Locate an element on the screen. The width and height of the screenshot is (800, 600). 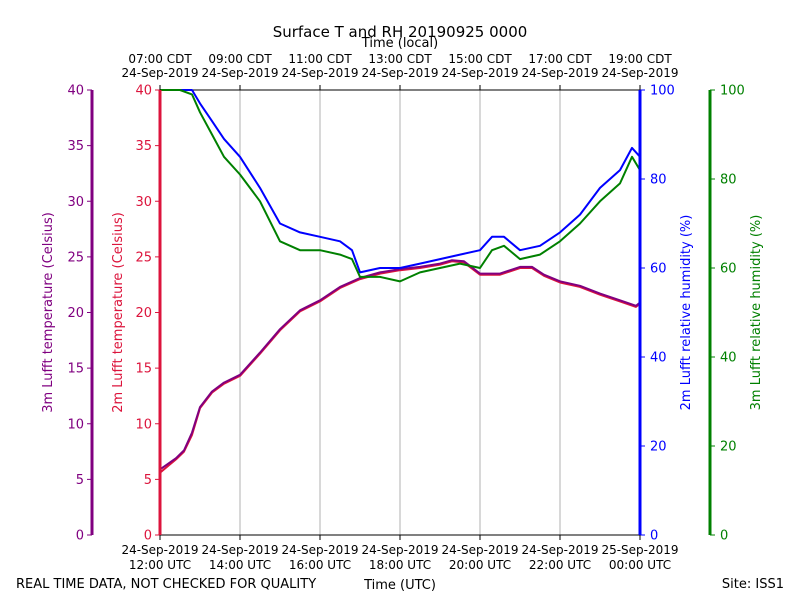
y-tick-label-t2m: 35 is located at coordinates (143, 146).